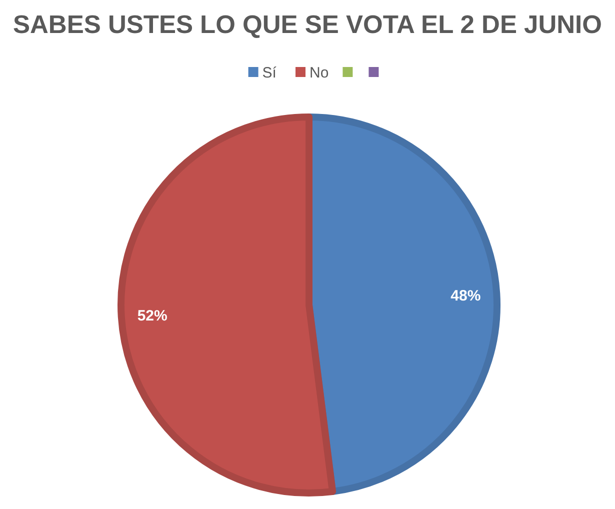 The image size is (615, 509). Describe the element at coordinates (270, 73) in the screenshot. I see `legend-label: Sí` at that location.